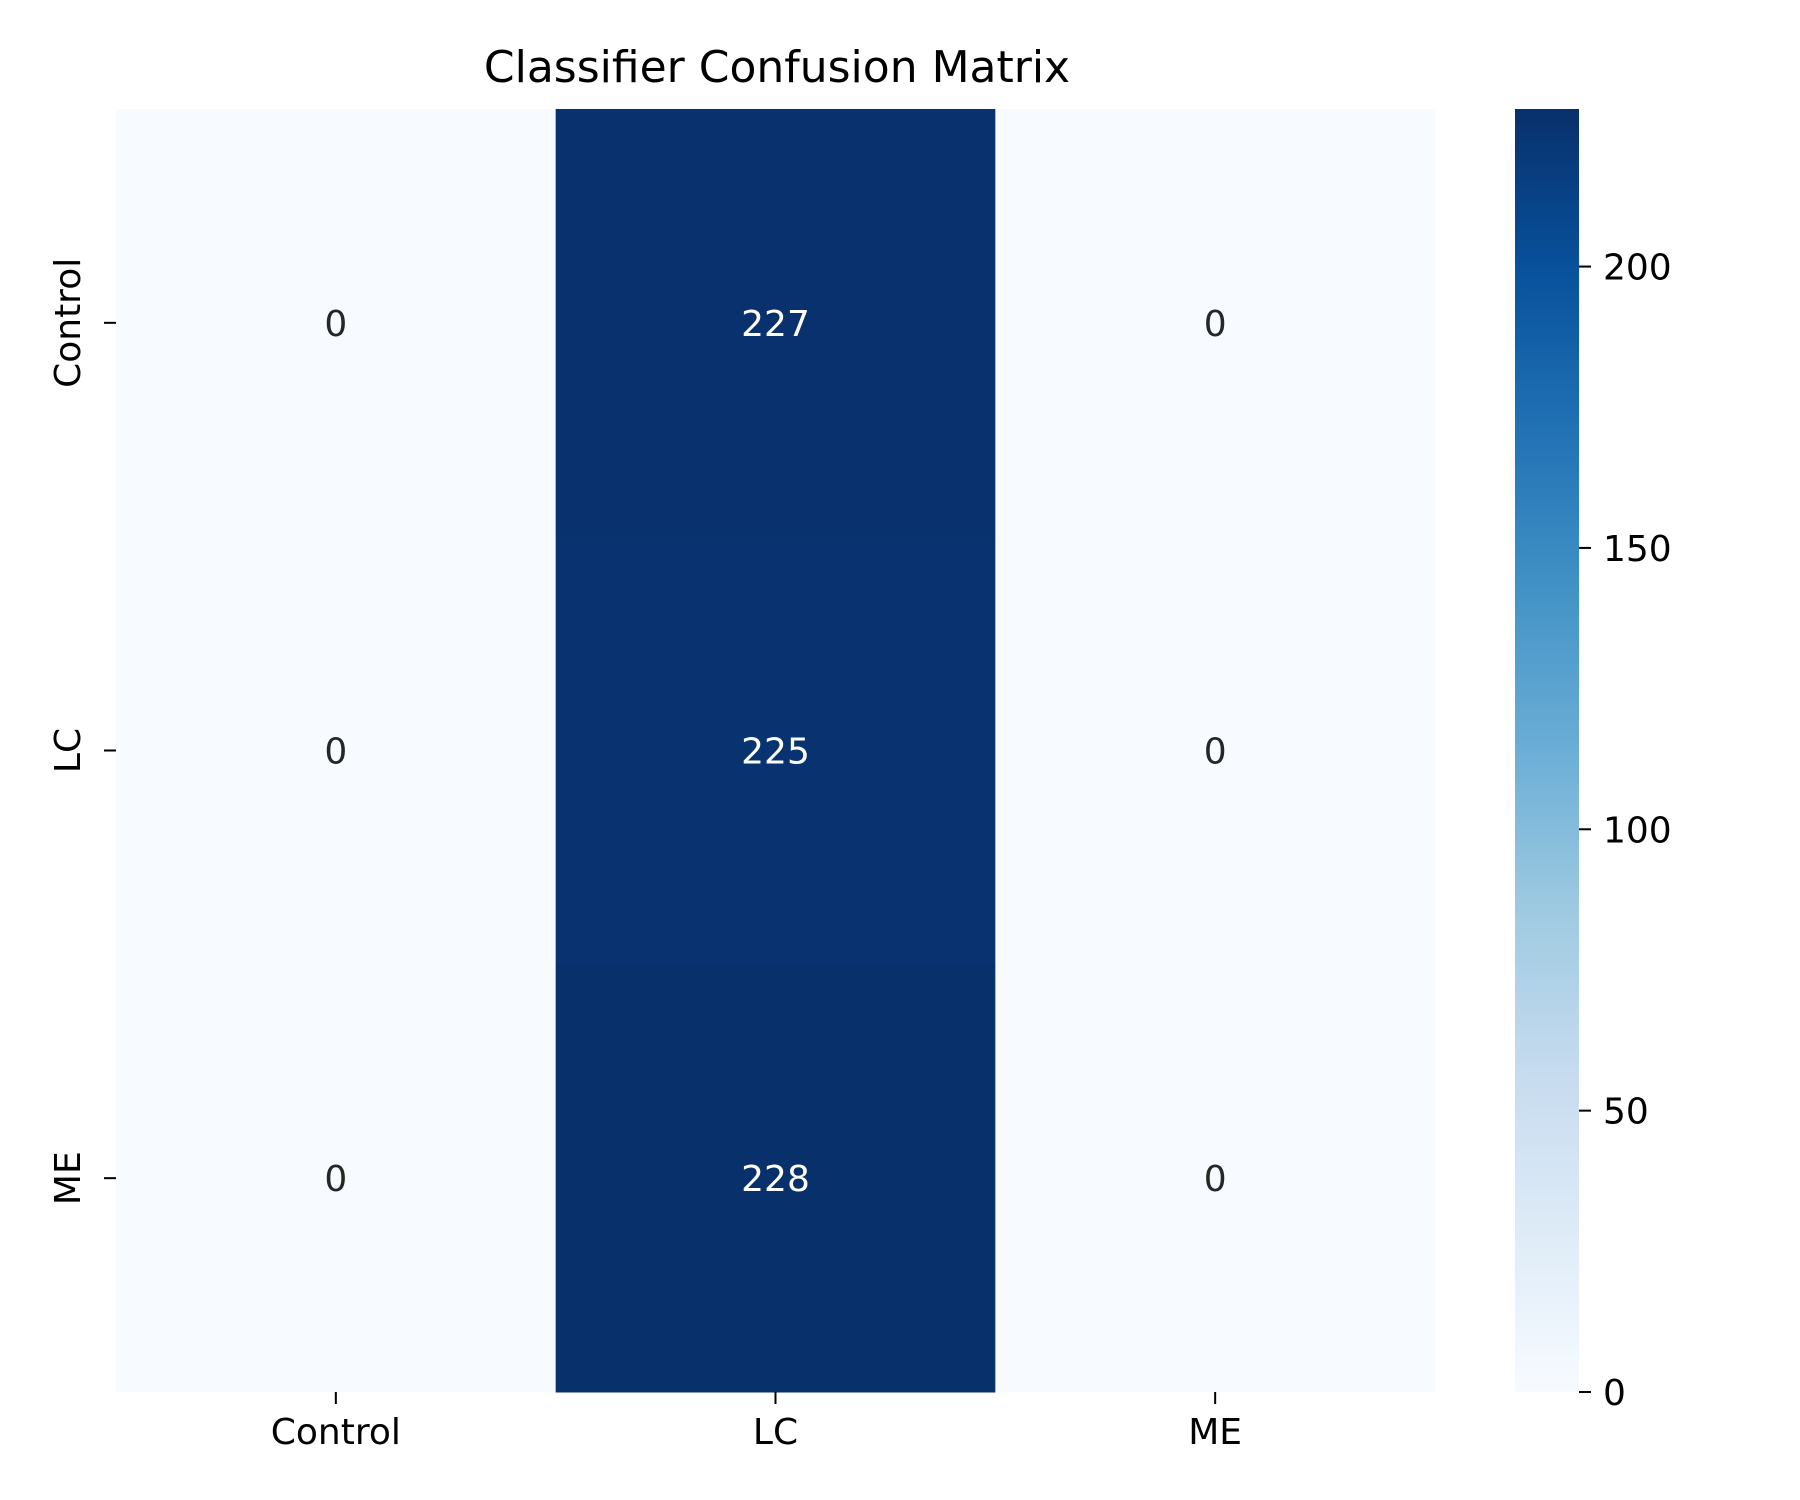 This screenshot has width=1800, height=1500. I want to click on cell-value-label: 225, so click(775, 752).